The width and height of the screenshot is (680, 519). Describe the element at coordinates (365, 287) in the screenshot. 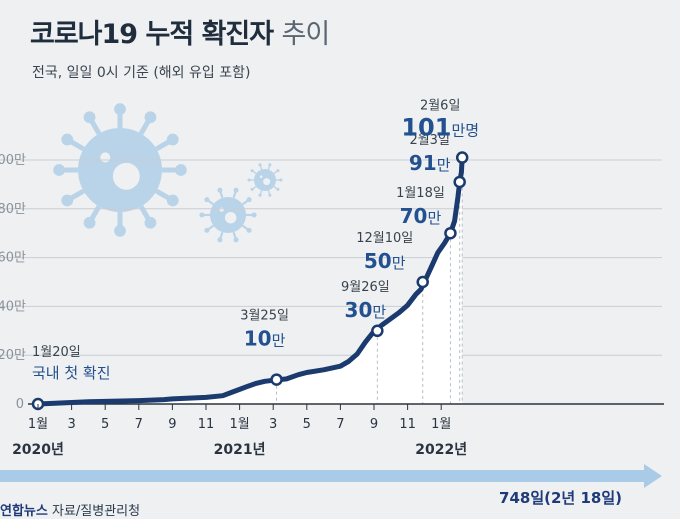

I see `annotation-date: 9월26일` at that location.